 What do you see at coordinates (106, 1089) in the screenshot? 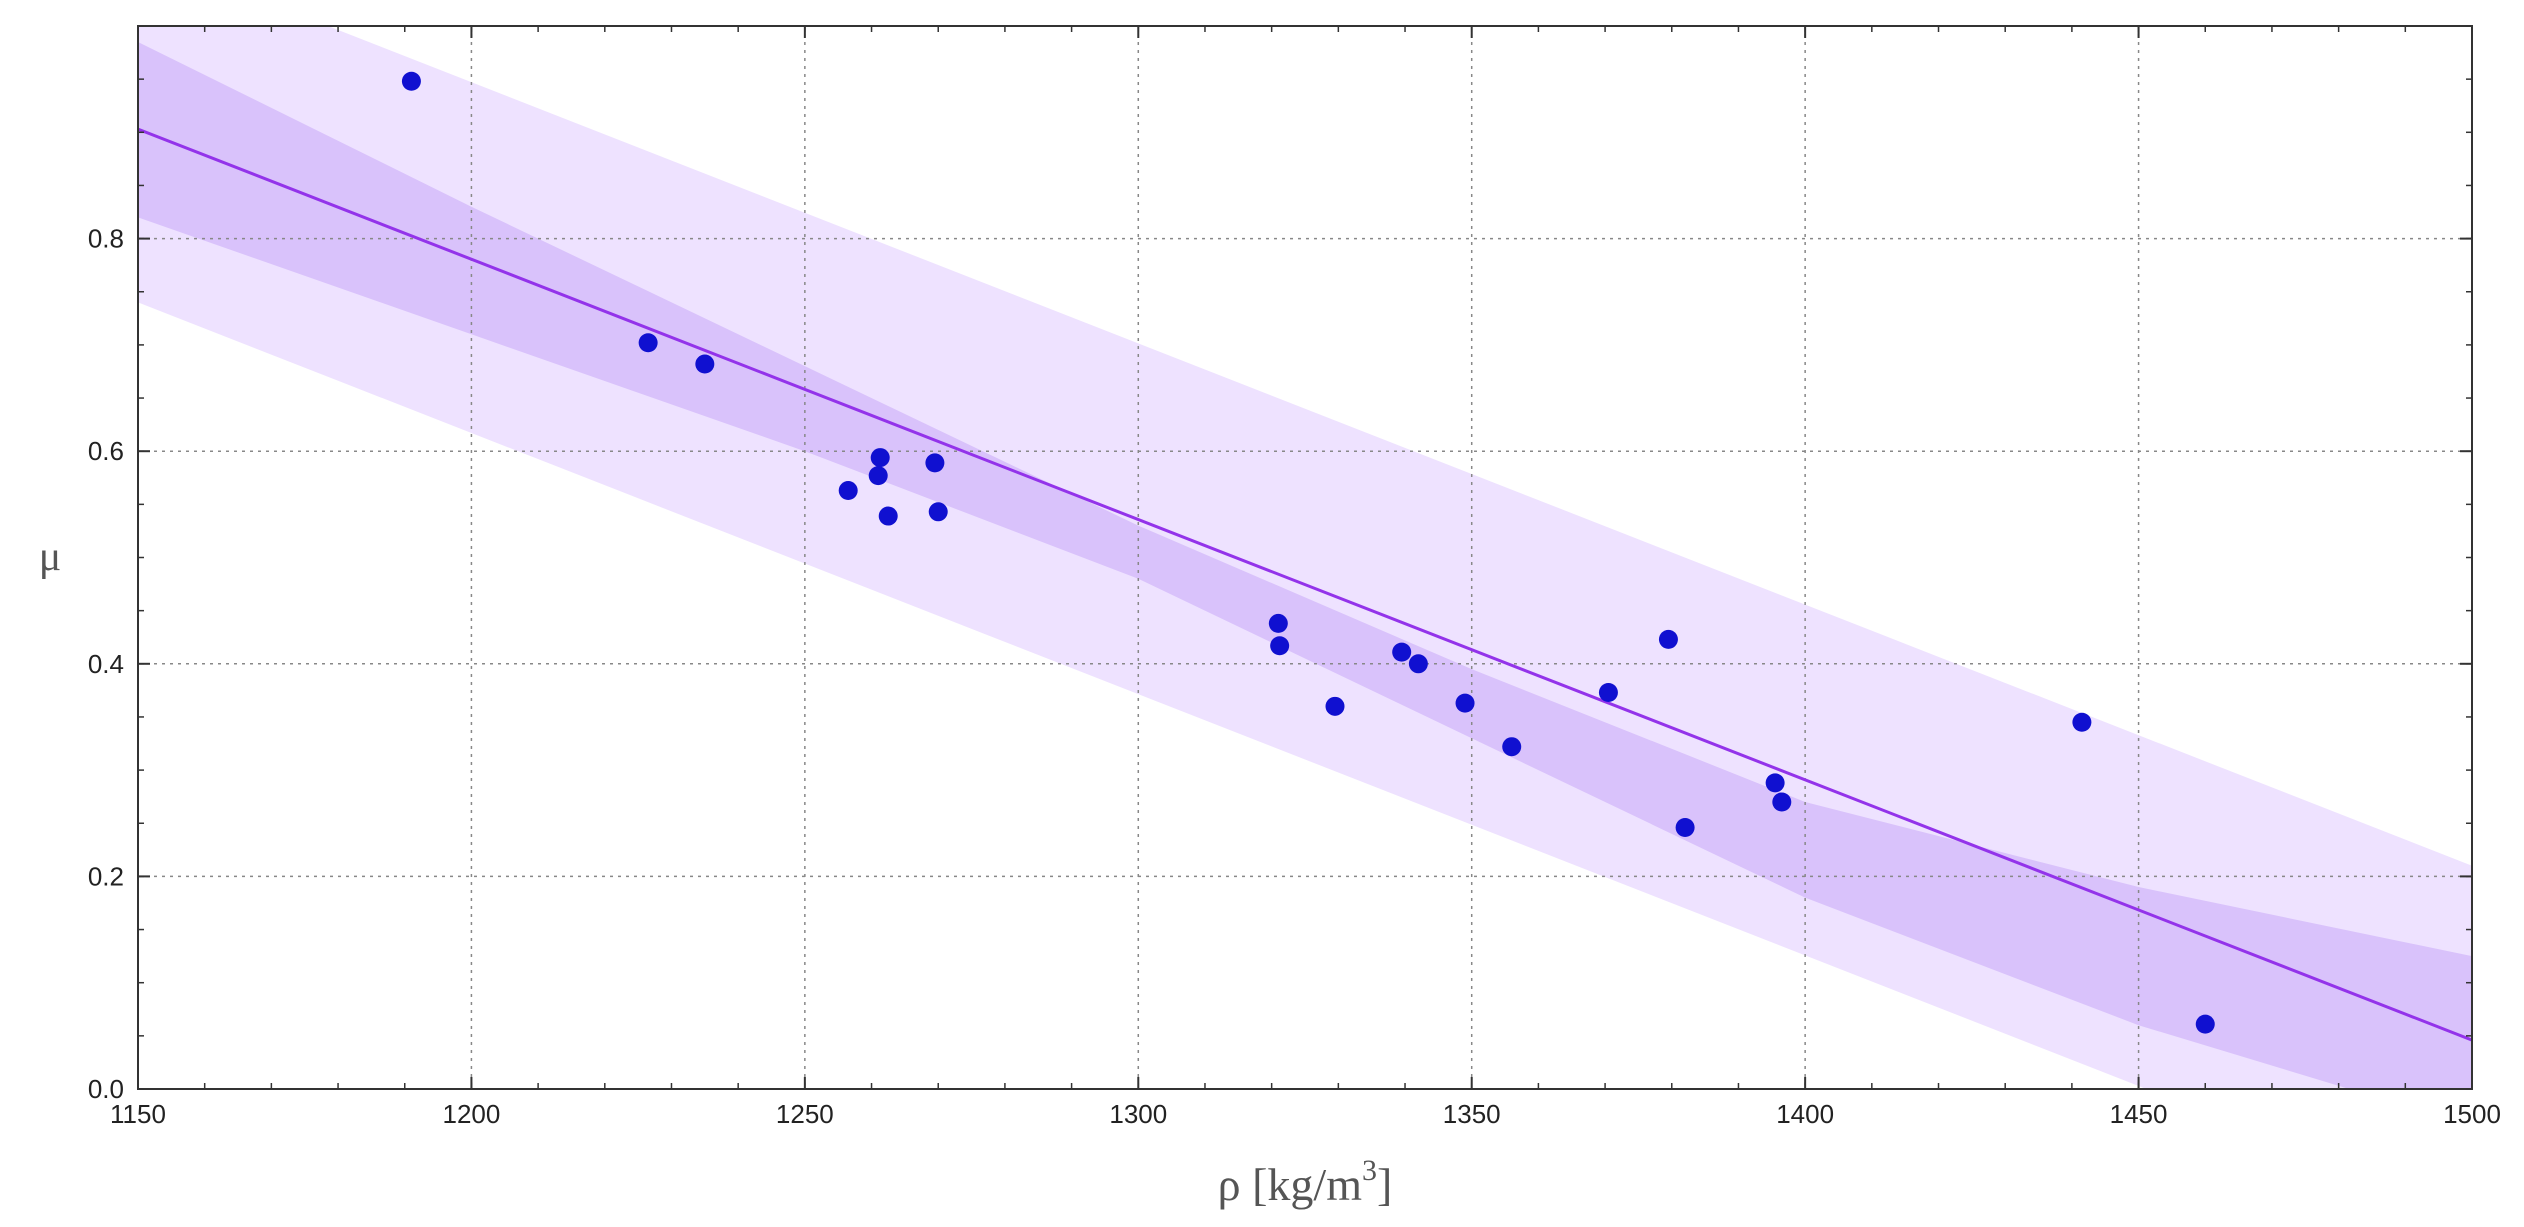
I see `y-tick-label: 0.0` at bounding box center [106, 1089].